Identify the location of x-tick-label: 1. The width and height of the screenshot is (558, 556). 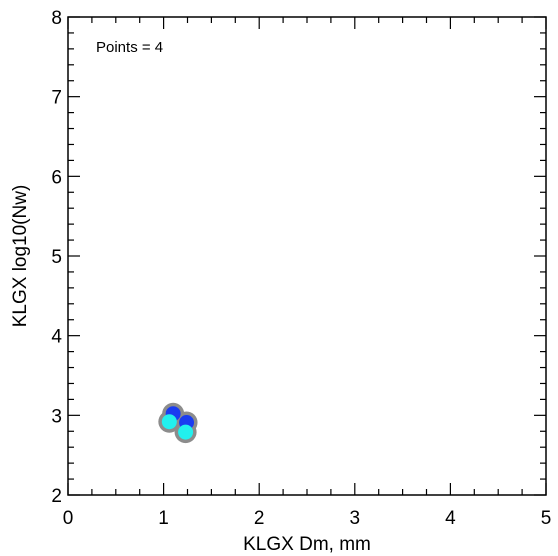
(163, 518).